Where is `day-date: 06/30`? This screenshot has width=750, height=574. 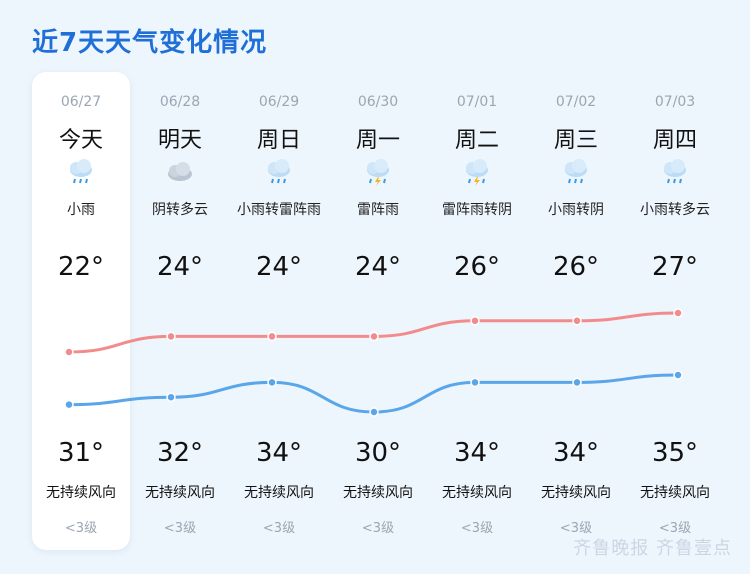 day-date: 06/30 is located at coordinates (378, 102).